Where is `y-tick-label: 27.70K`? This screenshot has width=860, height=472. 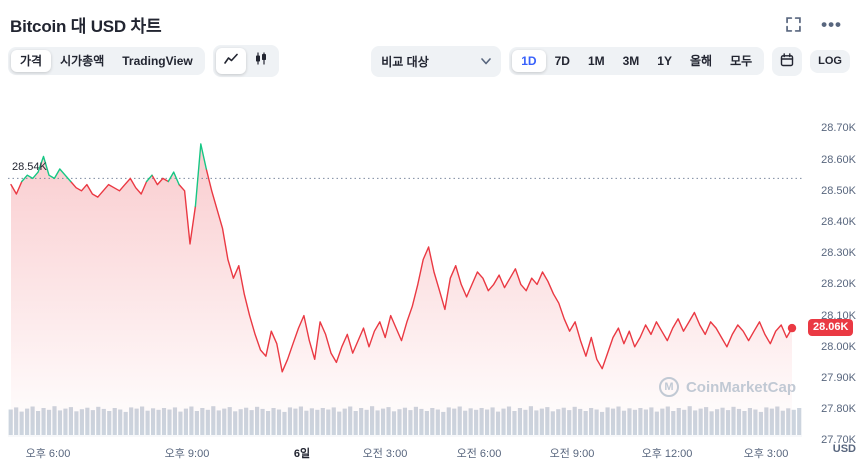
y-tick-label: 27.70K is located at coordinates (838, 440).